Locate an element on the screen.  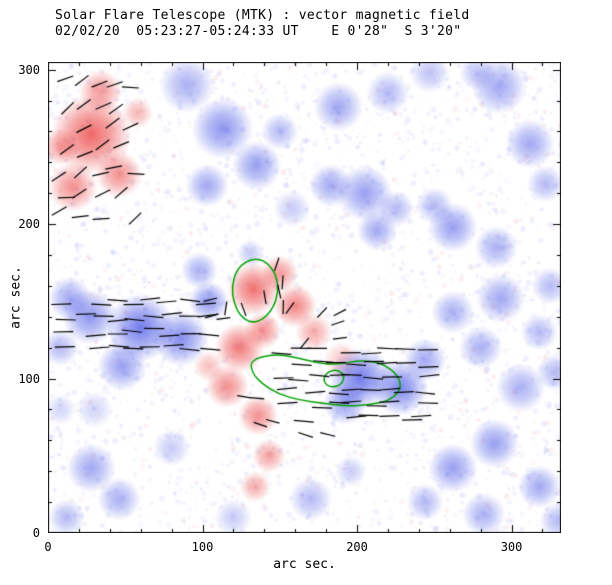
y-axis-label: arc sec. is located at coordinates (16, 297).